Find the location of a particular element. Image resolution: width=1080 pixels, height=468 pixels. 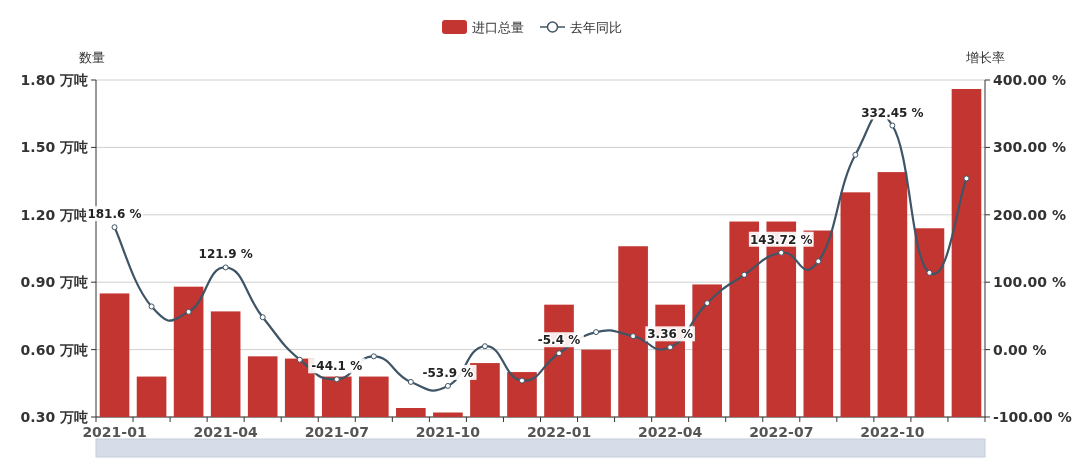

data-label: 181.6 % is located at coordinates (114, 214).